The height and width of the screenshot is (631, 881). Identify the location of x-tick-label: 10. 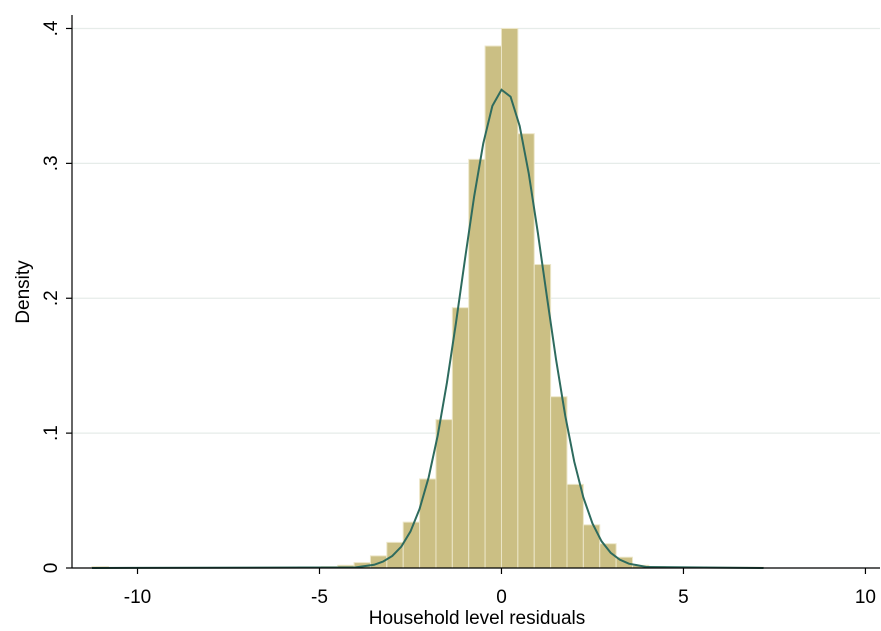
(865, 597).